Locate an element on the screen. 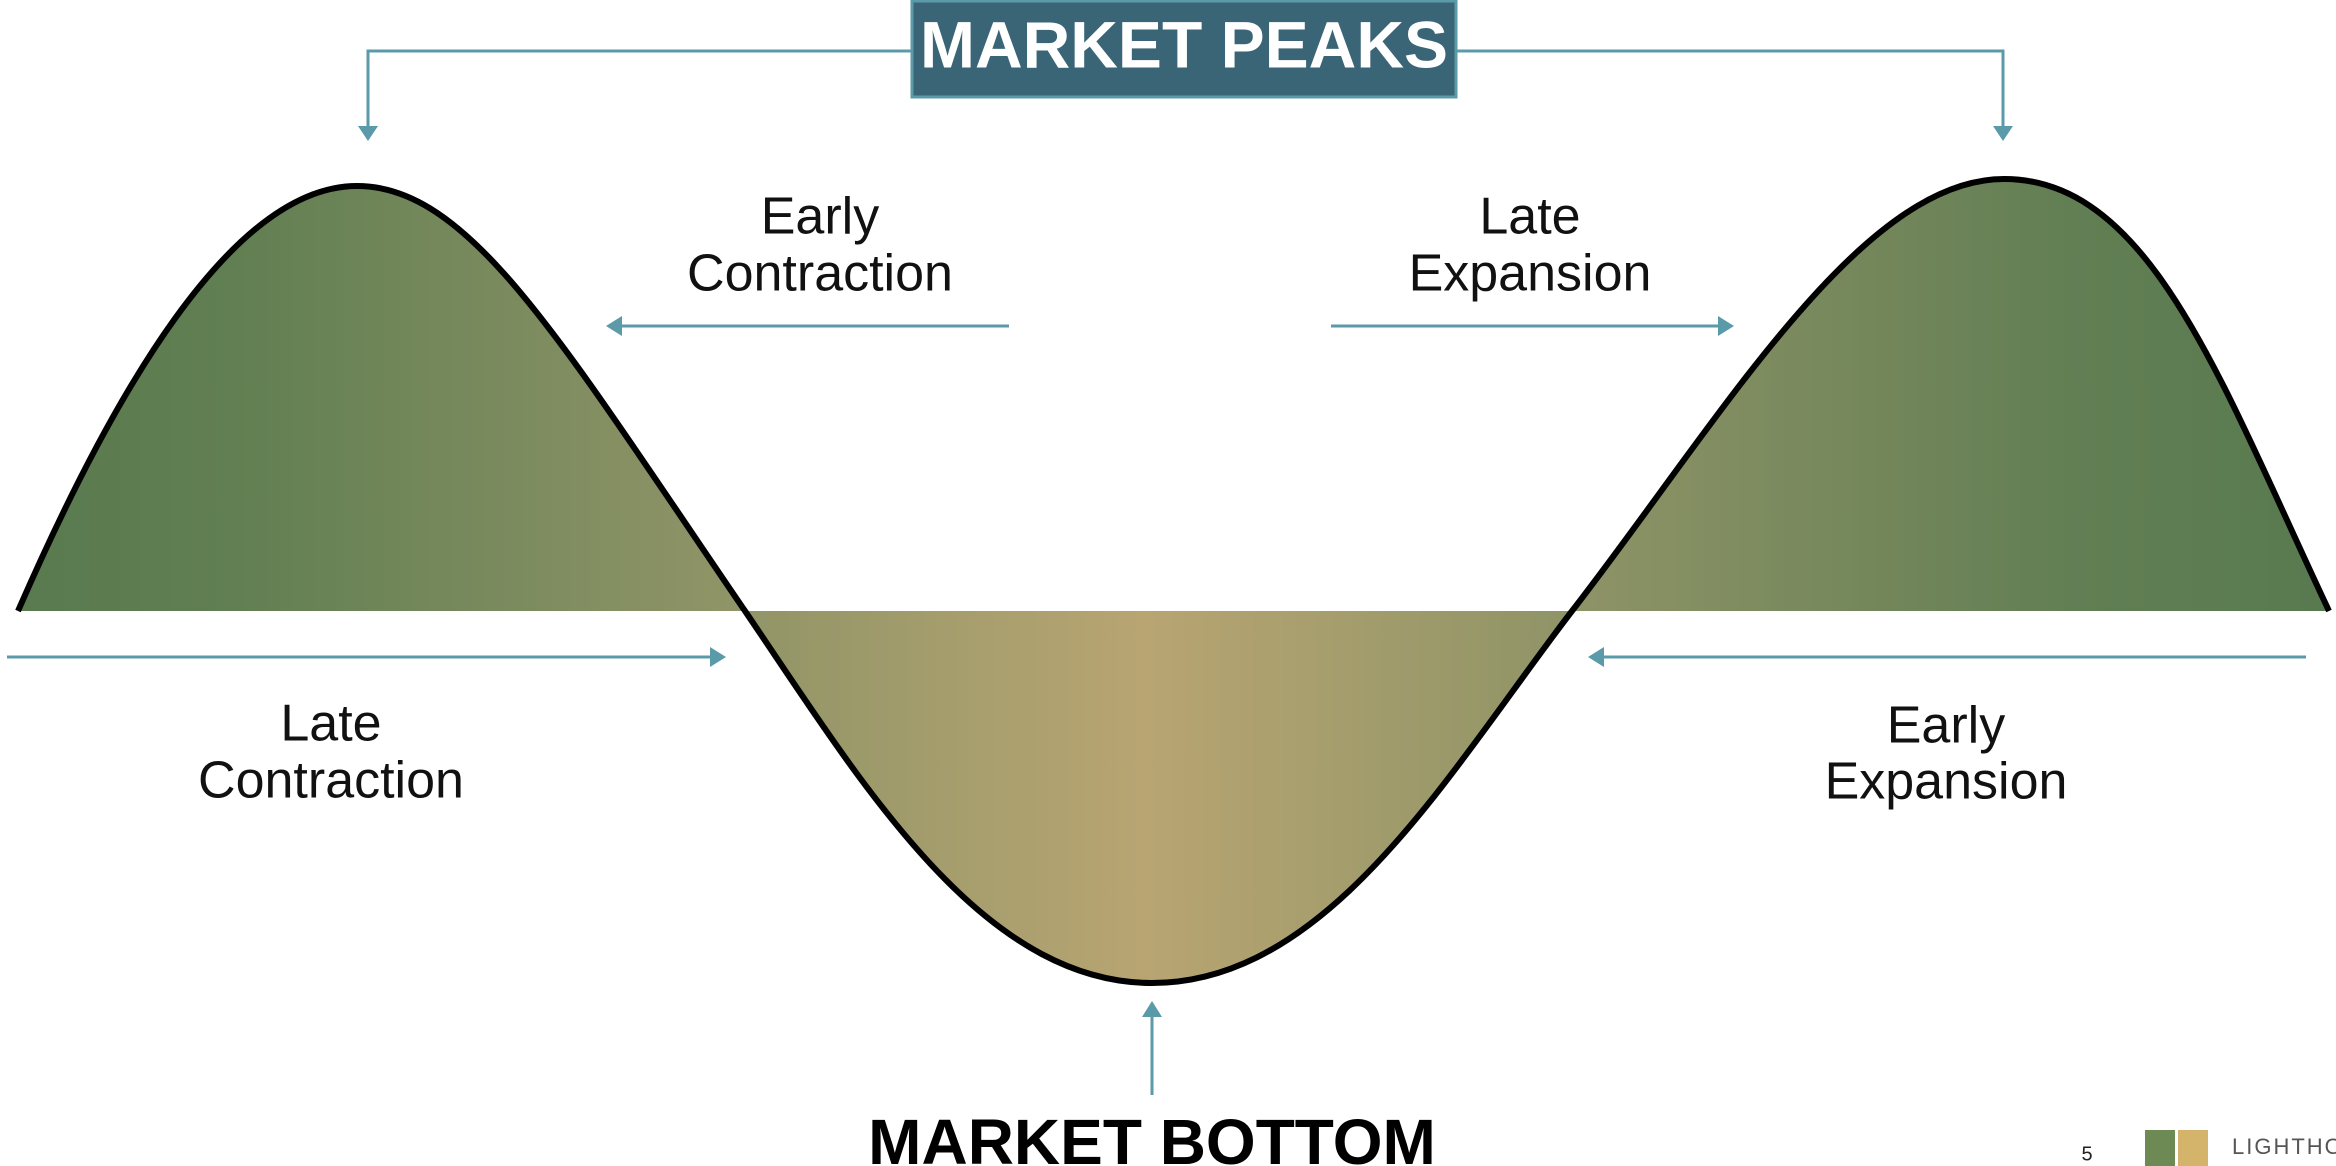  page-number: 5 is located at coordinates (2086, 1154).